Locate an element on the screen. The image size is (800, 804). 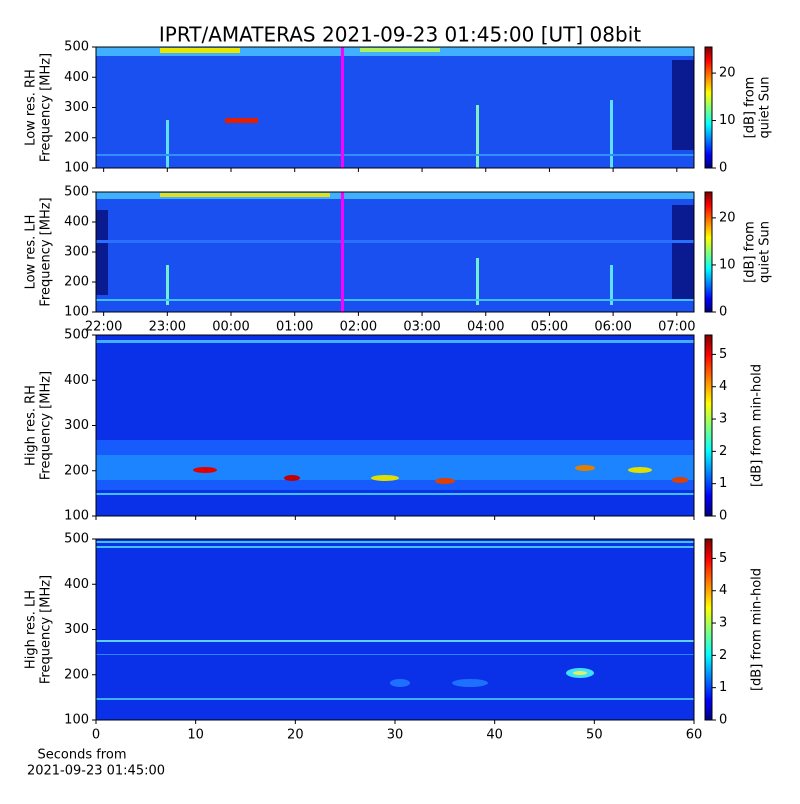
x-tick-label: 00:00 is located at coordinates (230, 327).